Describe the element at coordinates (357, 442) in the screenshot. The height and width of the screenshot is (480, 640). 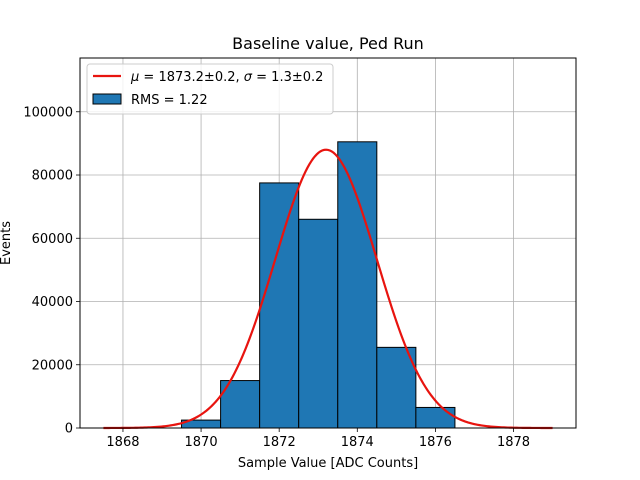
I see `x-tick-label: 1874` at that location.